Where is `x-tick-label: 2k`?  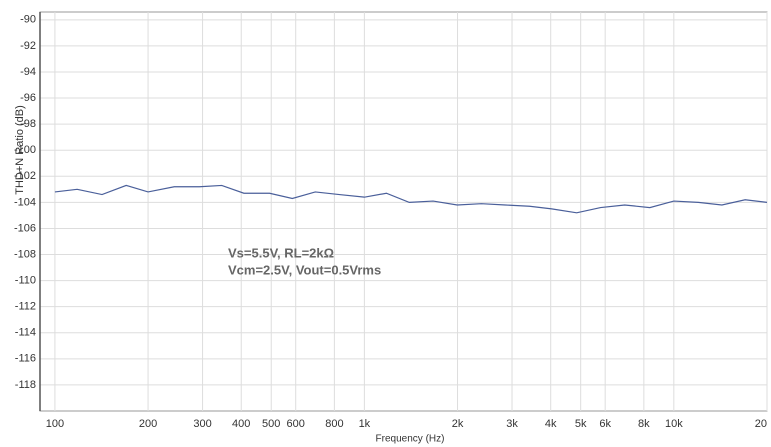
x-tick-label: 2k is located at coordinates (458, 424).